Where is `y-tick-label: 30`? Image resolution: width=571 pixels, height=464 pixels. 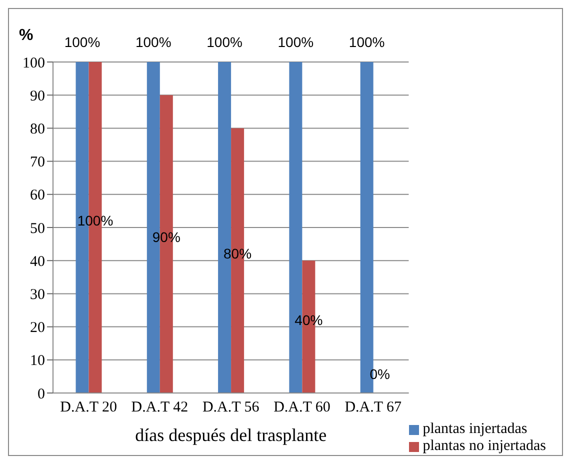 y-tick-label: 30 is located at coordinates (37, 295).